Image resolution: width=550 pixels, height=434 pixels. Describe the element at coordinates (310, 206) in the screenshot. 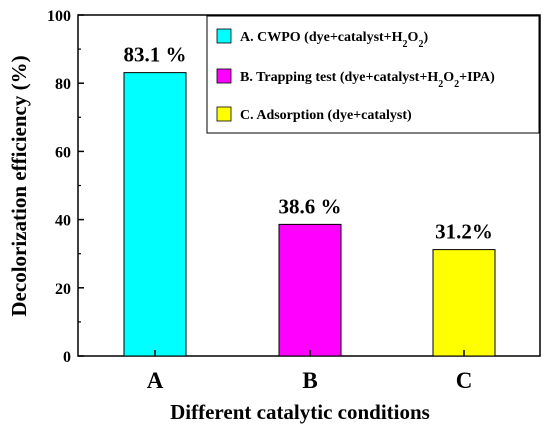

I see `data-label-B: 38.6 %` at that location.